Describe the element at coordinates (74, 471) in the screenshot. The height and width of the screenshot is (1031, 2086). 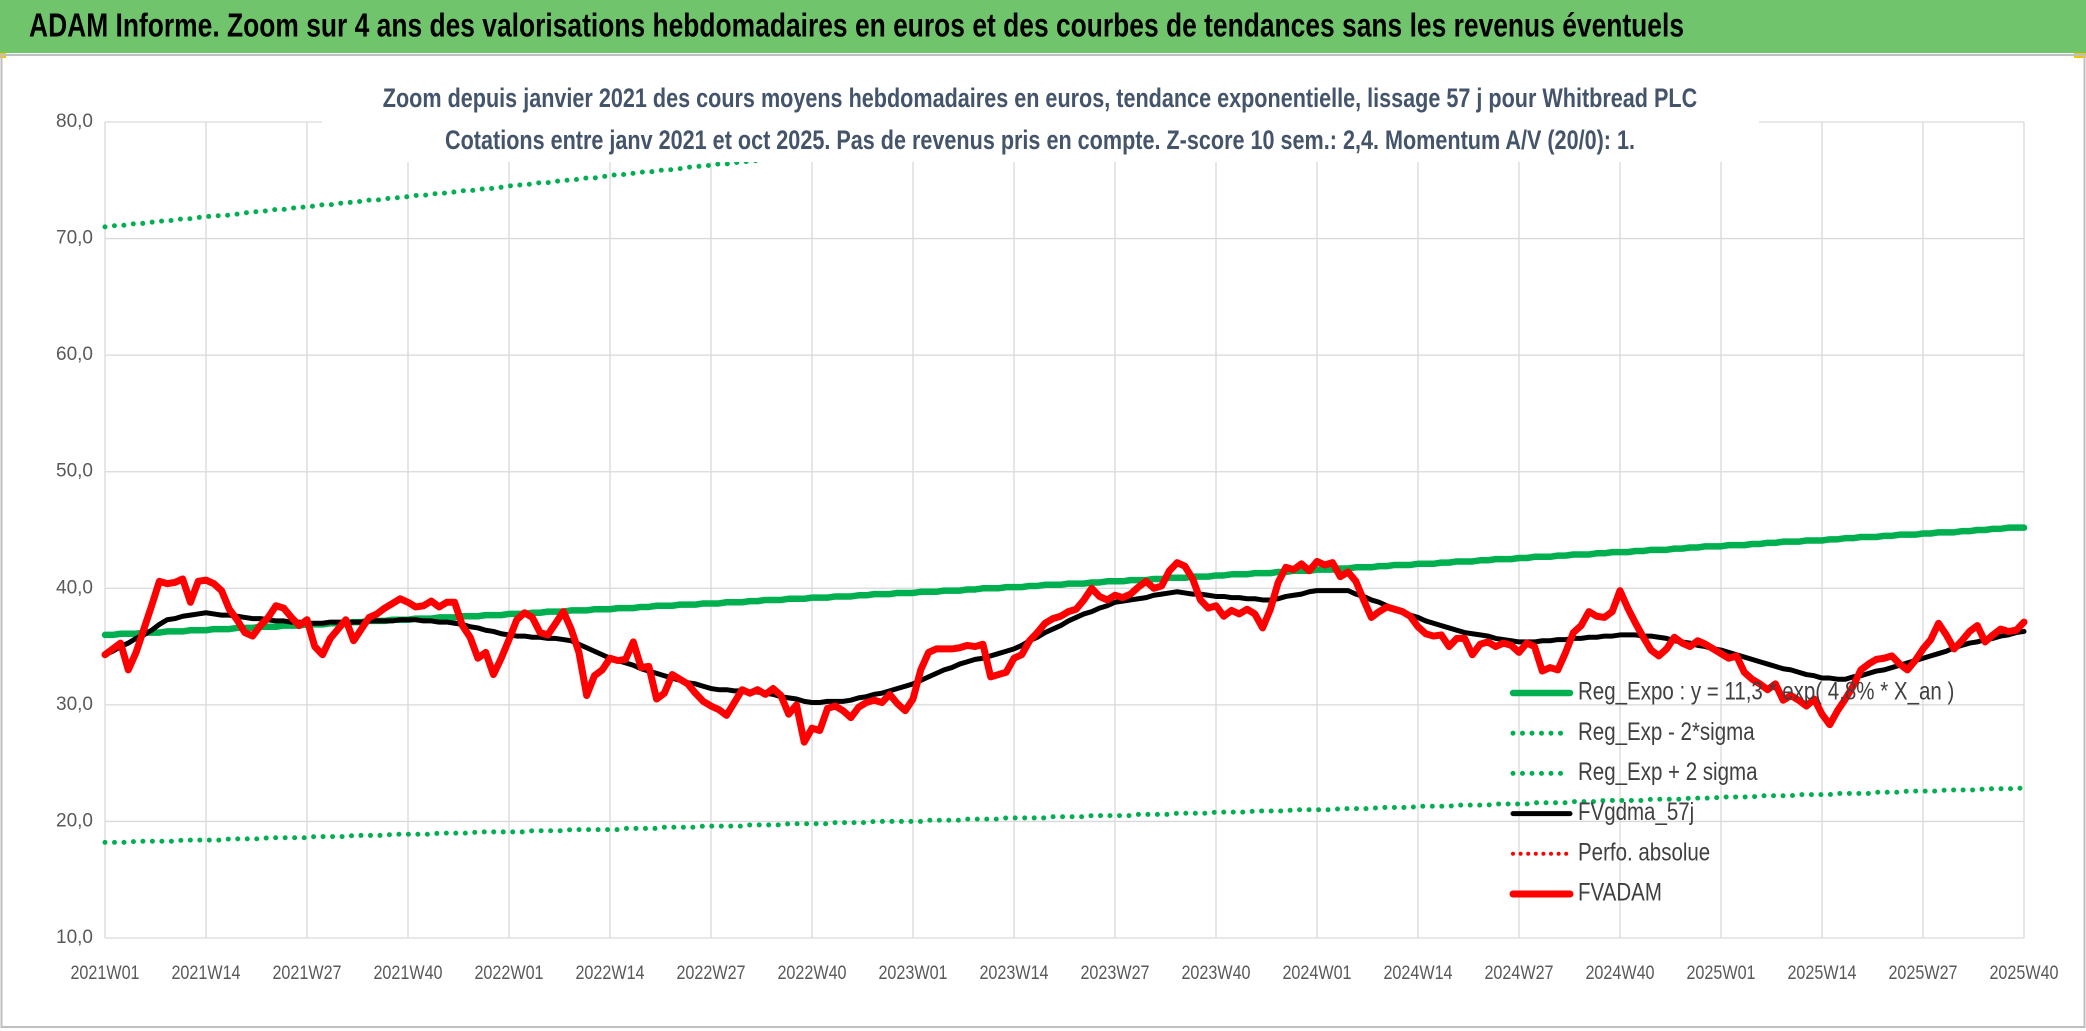
I see `y-tick-label: 50,0` at that location.